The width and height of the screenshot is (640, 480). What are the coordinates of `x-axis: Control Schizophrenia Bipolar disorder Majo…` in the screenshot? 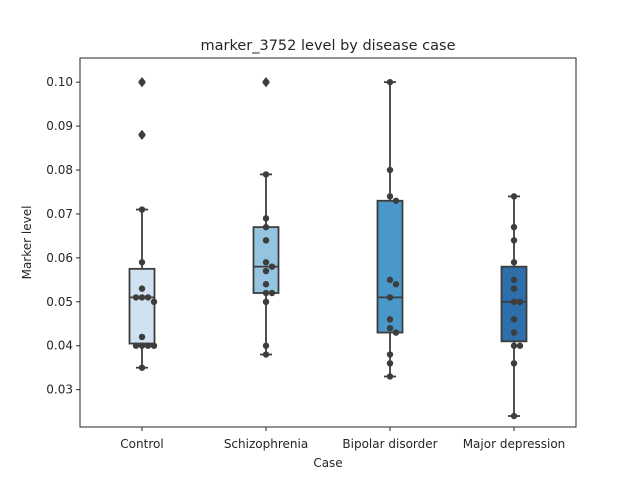 It's located at (342, 439).